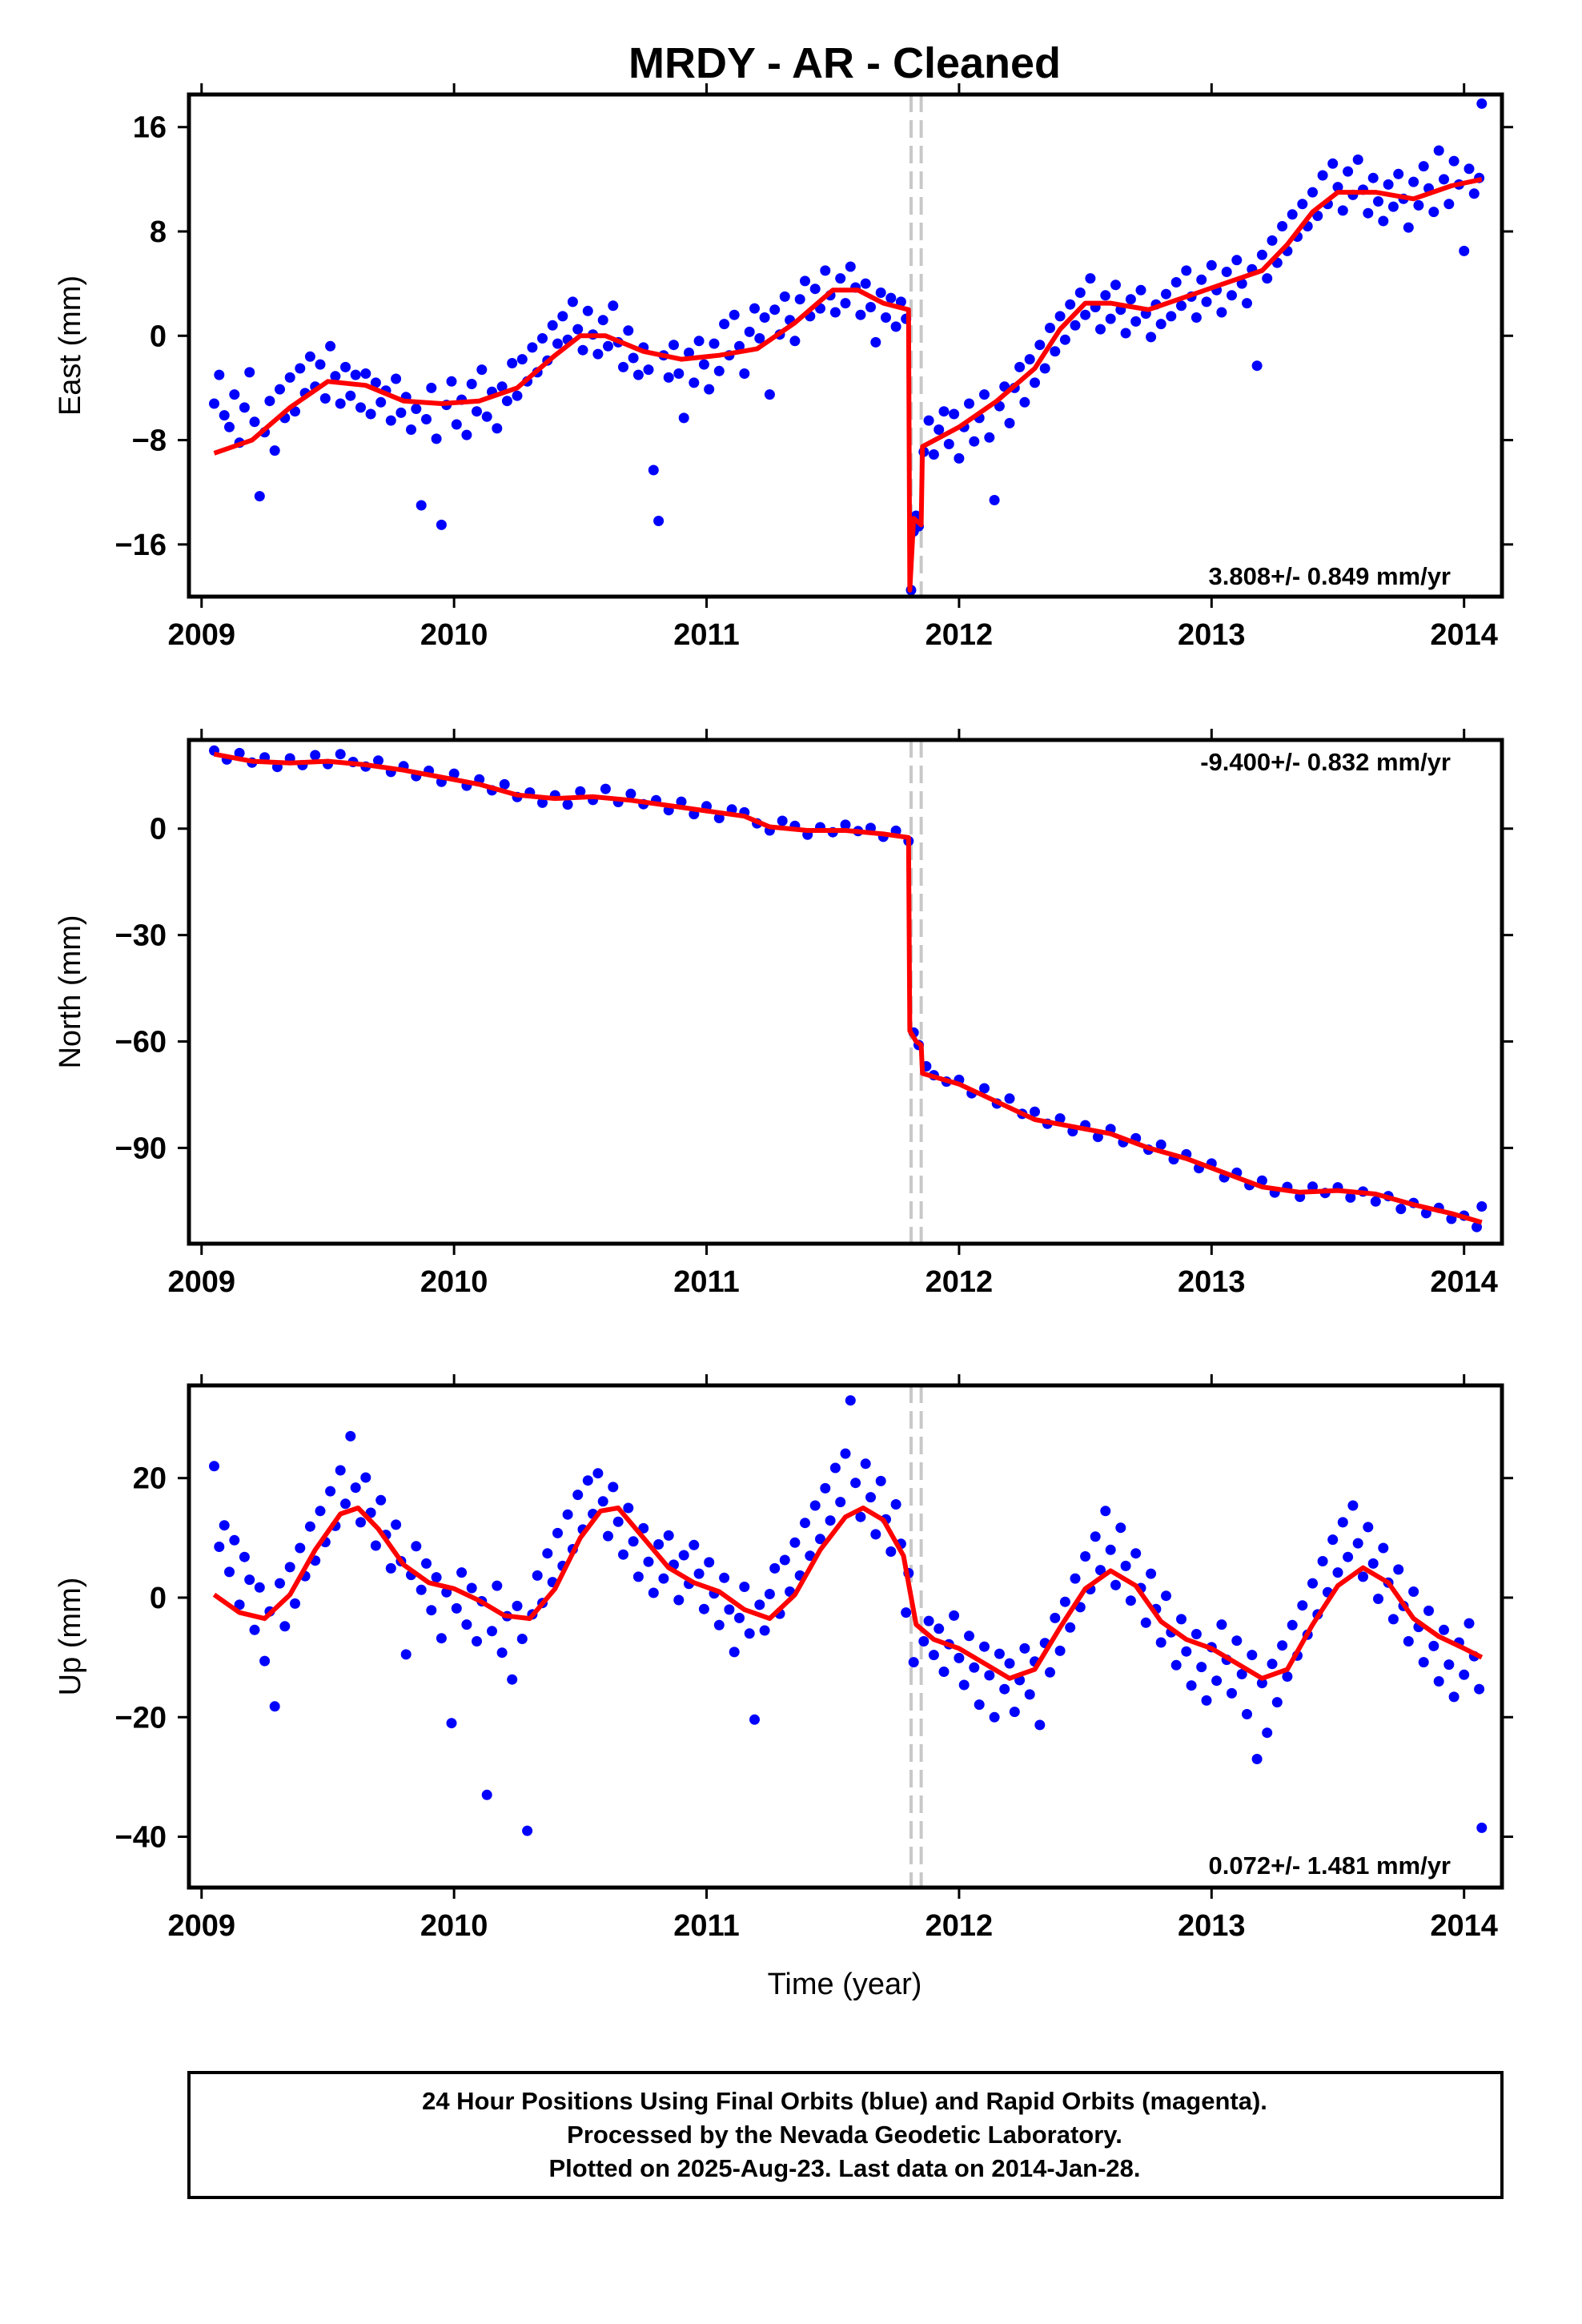 This screenshot has height=2324, width=1582. I want to click on east-xtick-label-4: 2013, so click(1212, 635).